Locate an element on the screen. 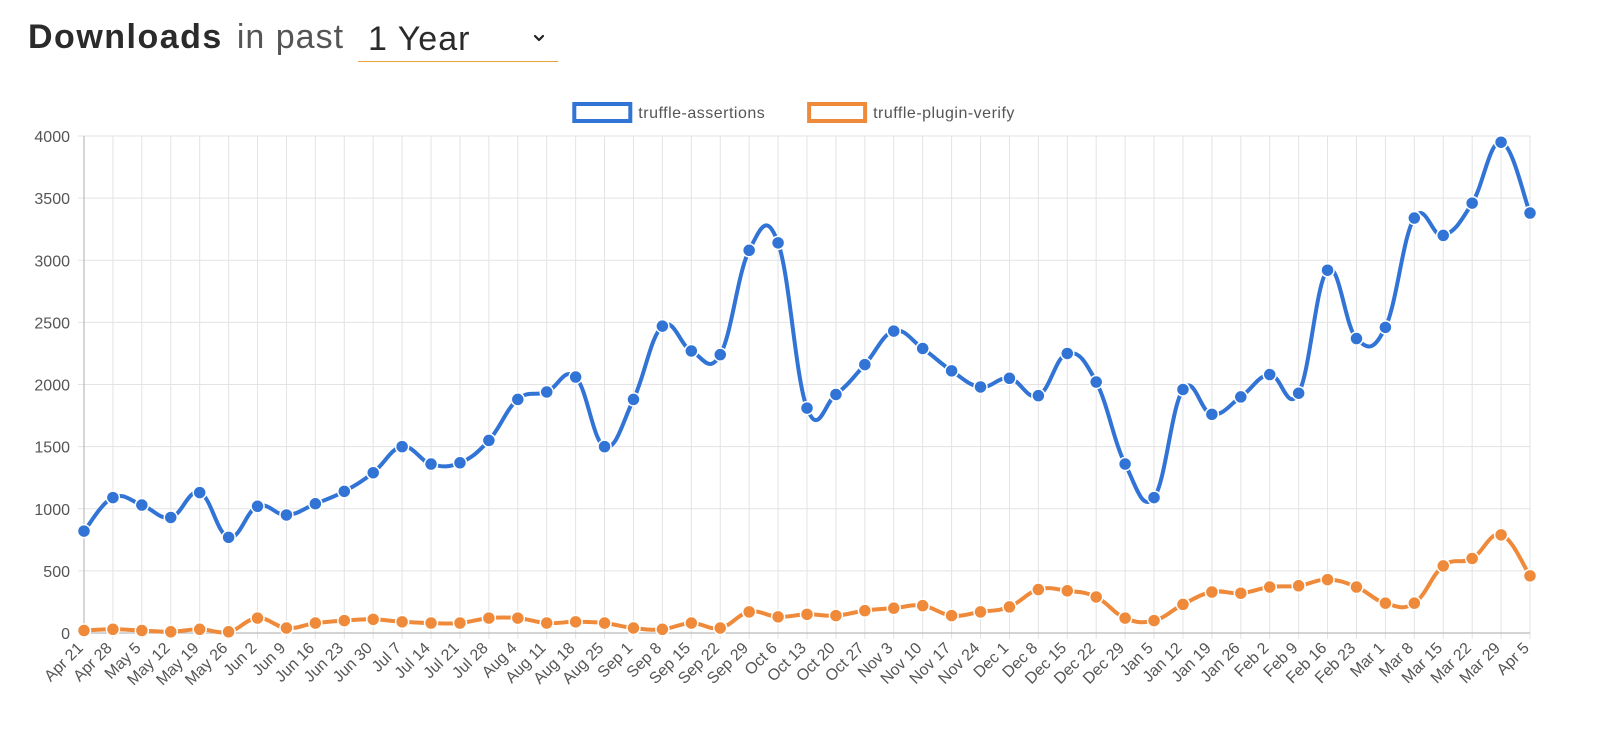 This screenshot has width=1600, height=749. legend-item-truffle-plugin-verify: truffle-plugin-verify is located at coordinates (911, 112).